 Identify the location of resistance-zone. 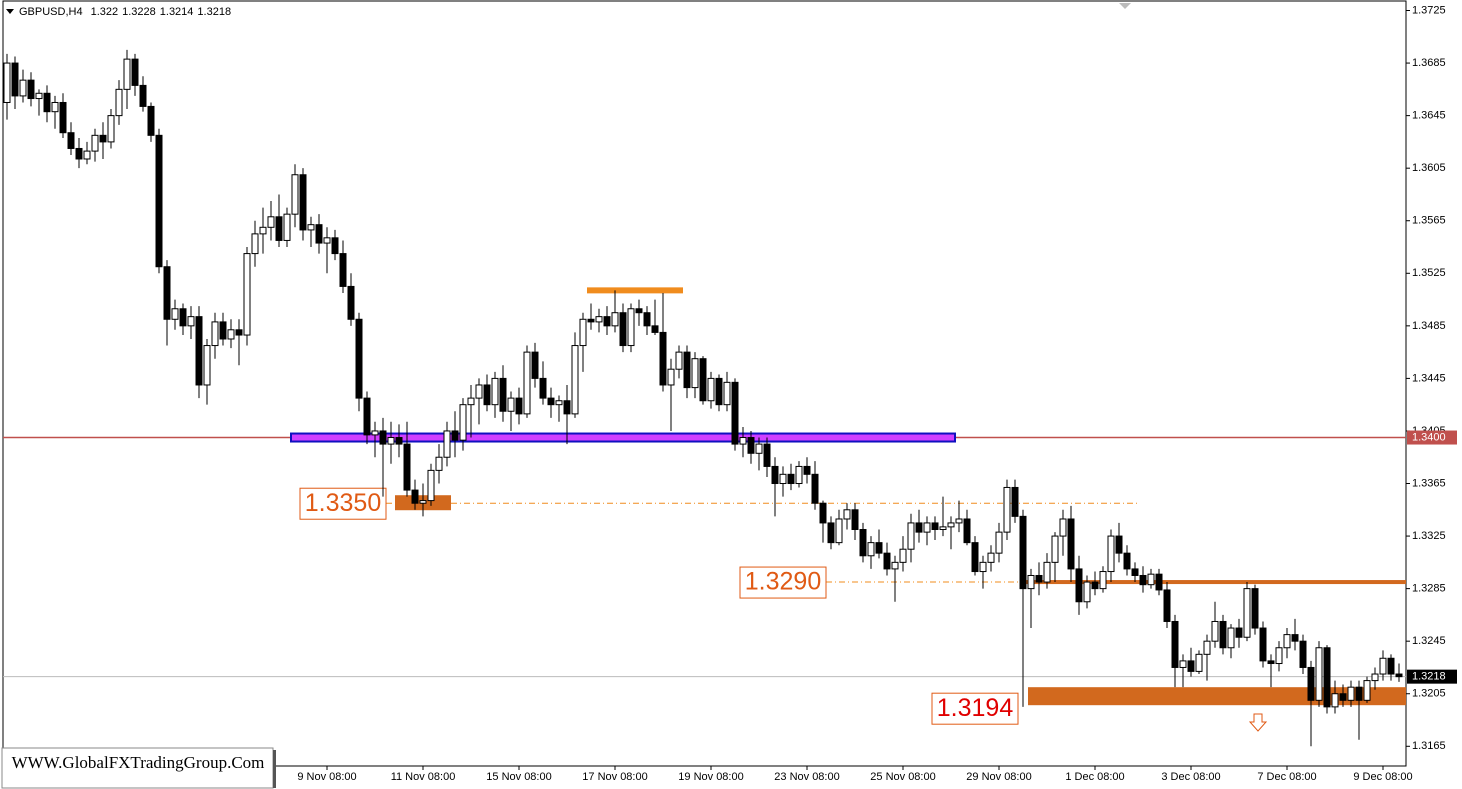
(623, 437).